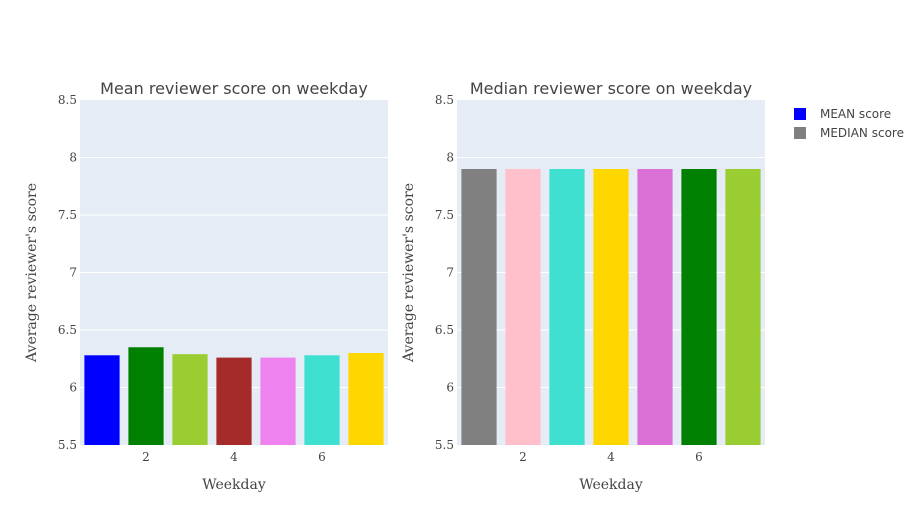  What do you see at coordinates (849, 123) in the screenshot?
I see `chart-legend: MEAN score MEDIAN score` at bounding box center [849, 123].